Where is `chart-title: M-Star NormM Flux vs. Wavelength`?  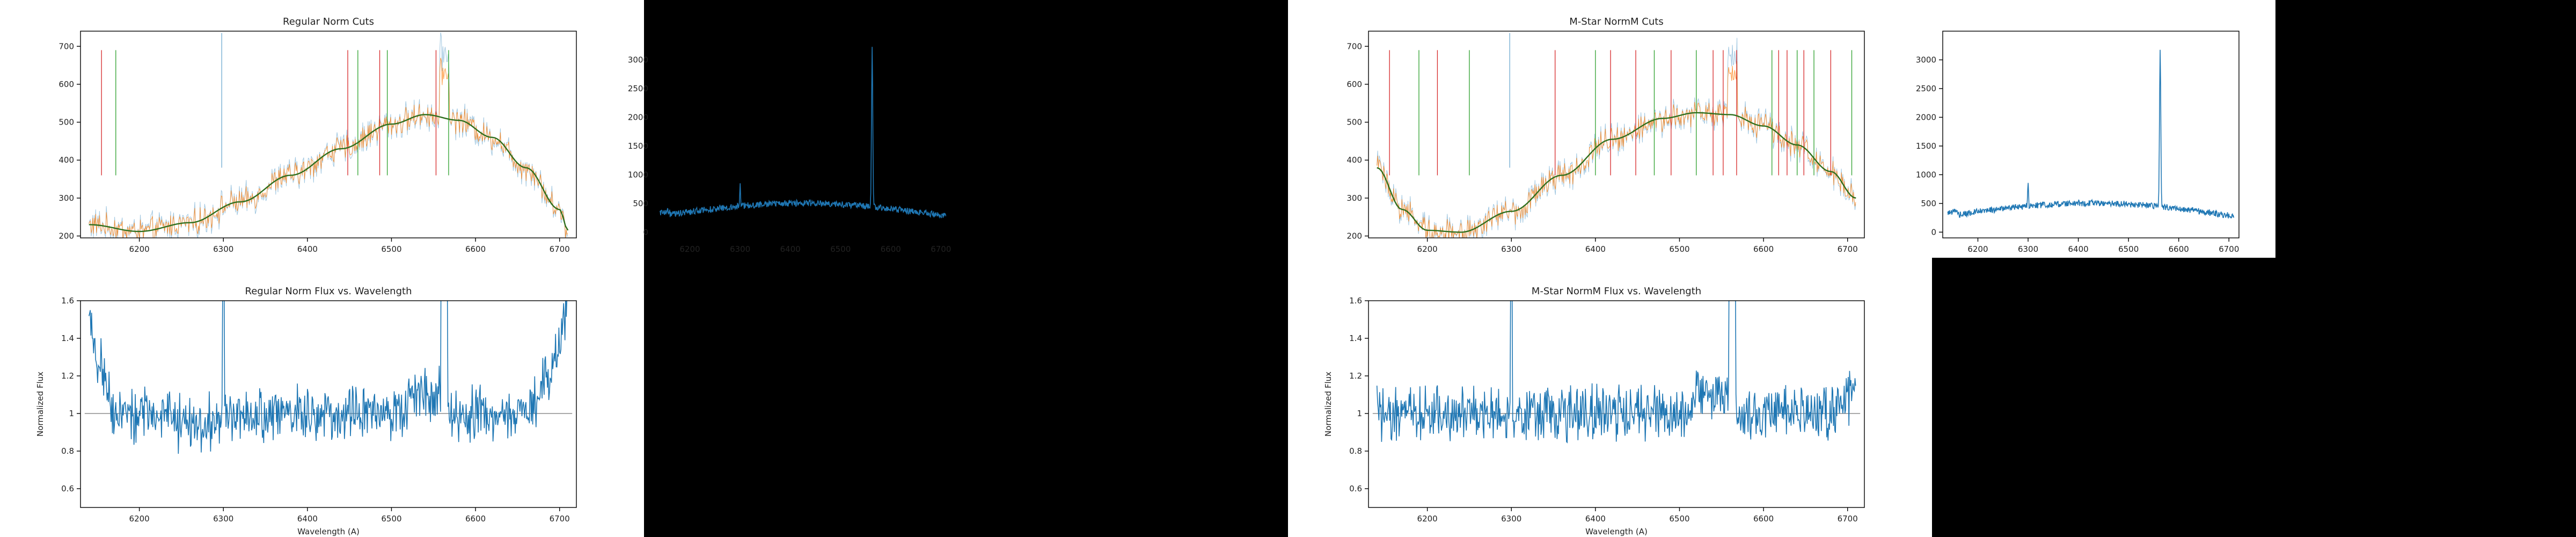 chart-title: M-Star NormM Flux vs. Wavelength is located at coordinates (1616, 291).